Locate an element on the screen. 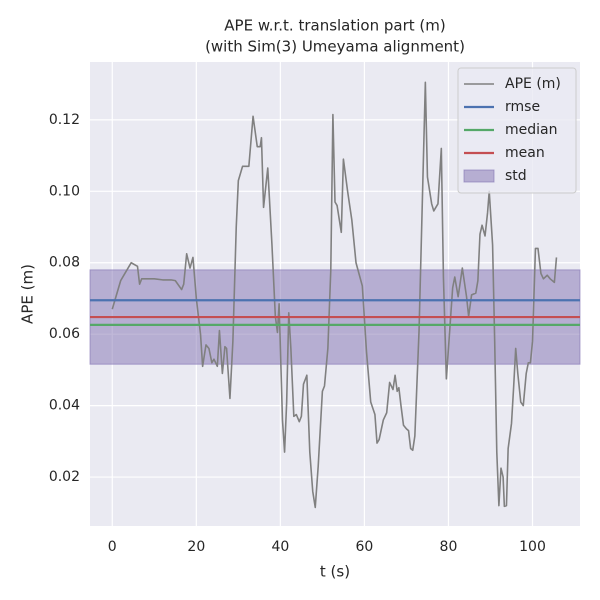 Image resolution: width=600 pixels, height=600 pixels. chart-subtitle: (with Sim(3) Umeyama alignment) is located at coordinates (335, 47).